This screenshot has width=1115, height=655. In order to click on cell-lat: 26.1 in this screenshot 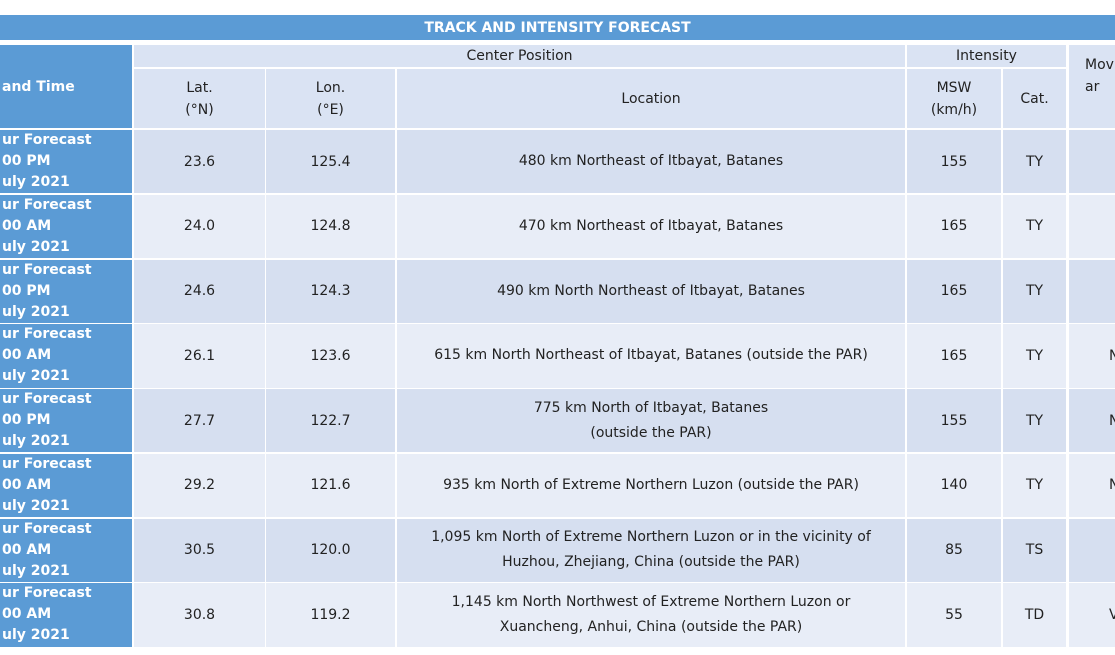, I will do `click(199, 356)`.